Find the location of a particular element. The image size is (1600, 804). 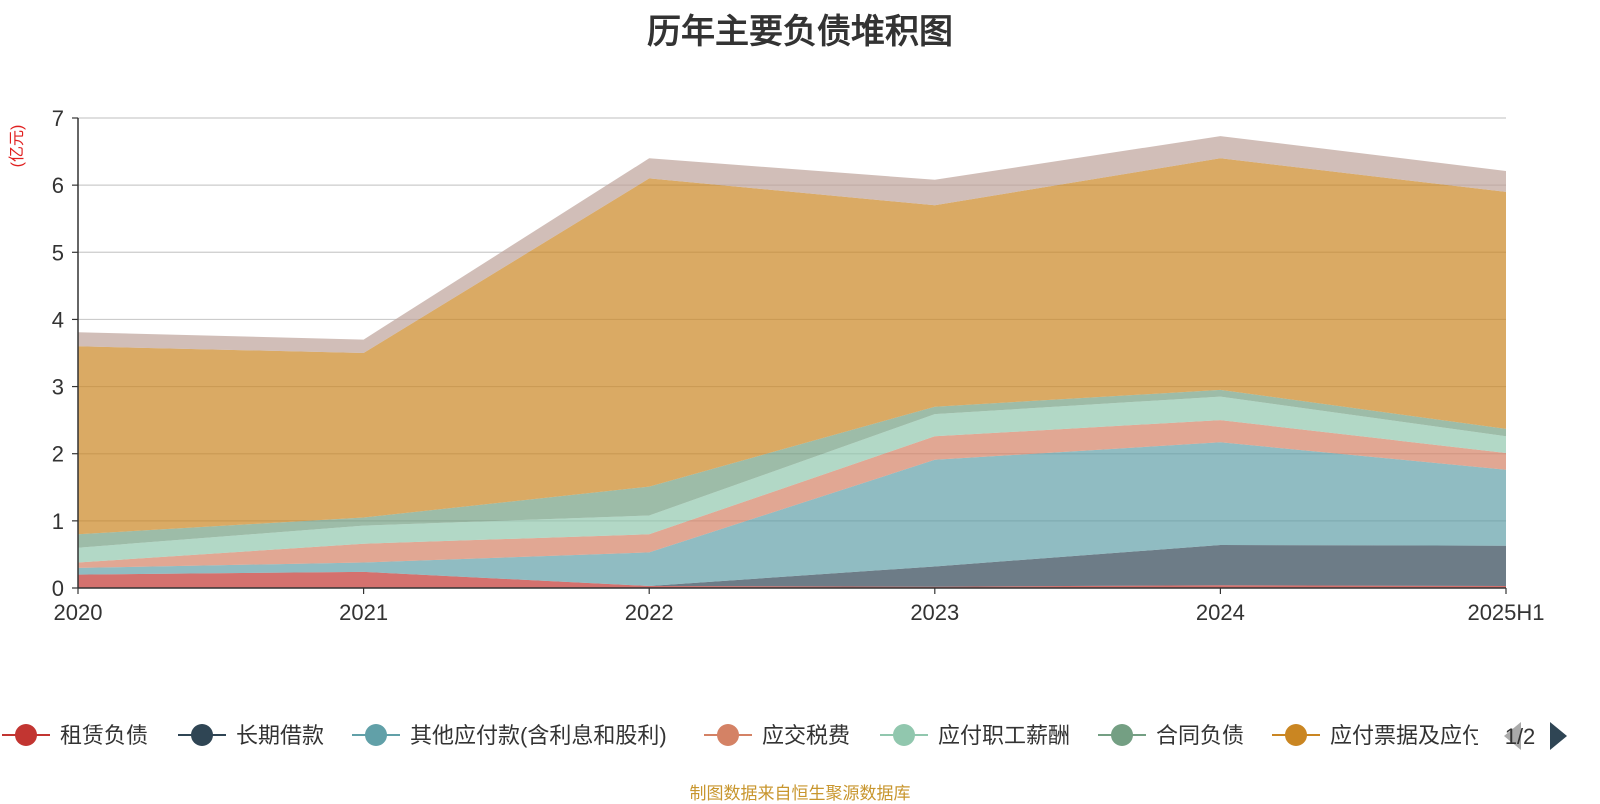

y-tick-label-1: 1 is located at coordinates (58, 521).